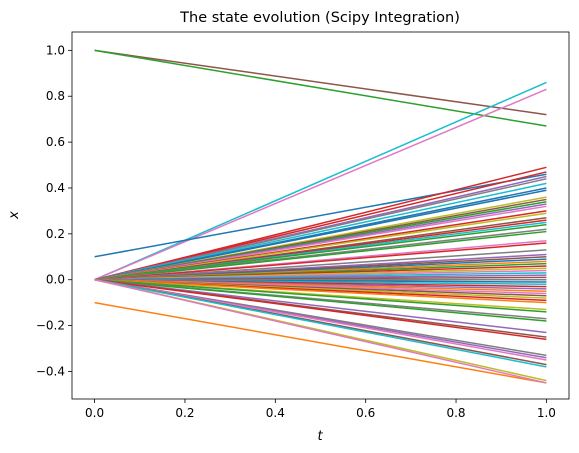  What do you see at coordinates (94, 413) in the screenshot?
I see `x-tick-label: 0.0` at bounding box center [94, 413].